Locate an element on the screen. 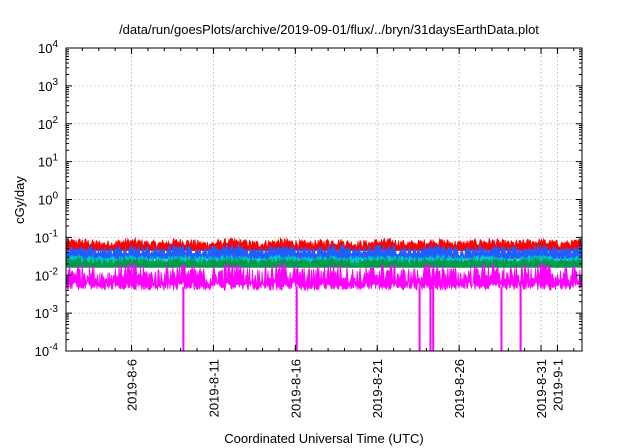  y-tick-label: 10⁻² is located at coordinates (47, 274).